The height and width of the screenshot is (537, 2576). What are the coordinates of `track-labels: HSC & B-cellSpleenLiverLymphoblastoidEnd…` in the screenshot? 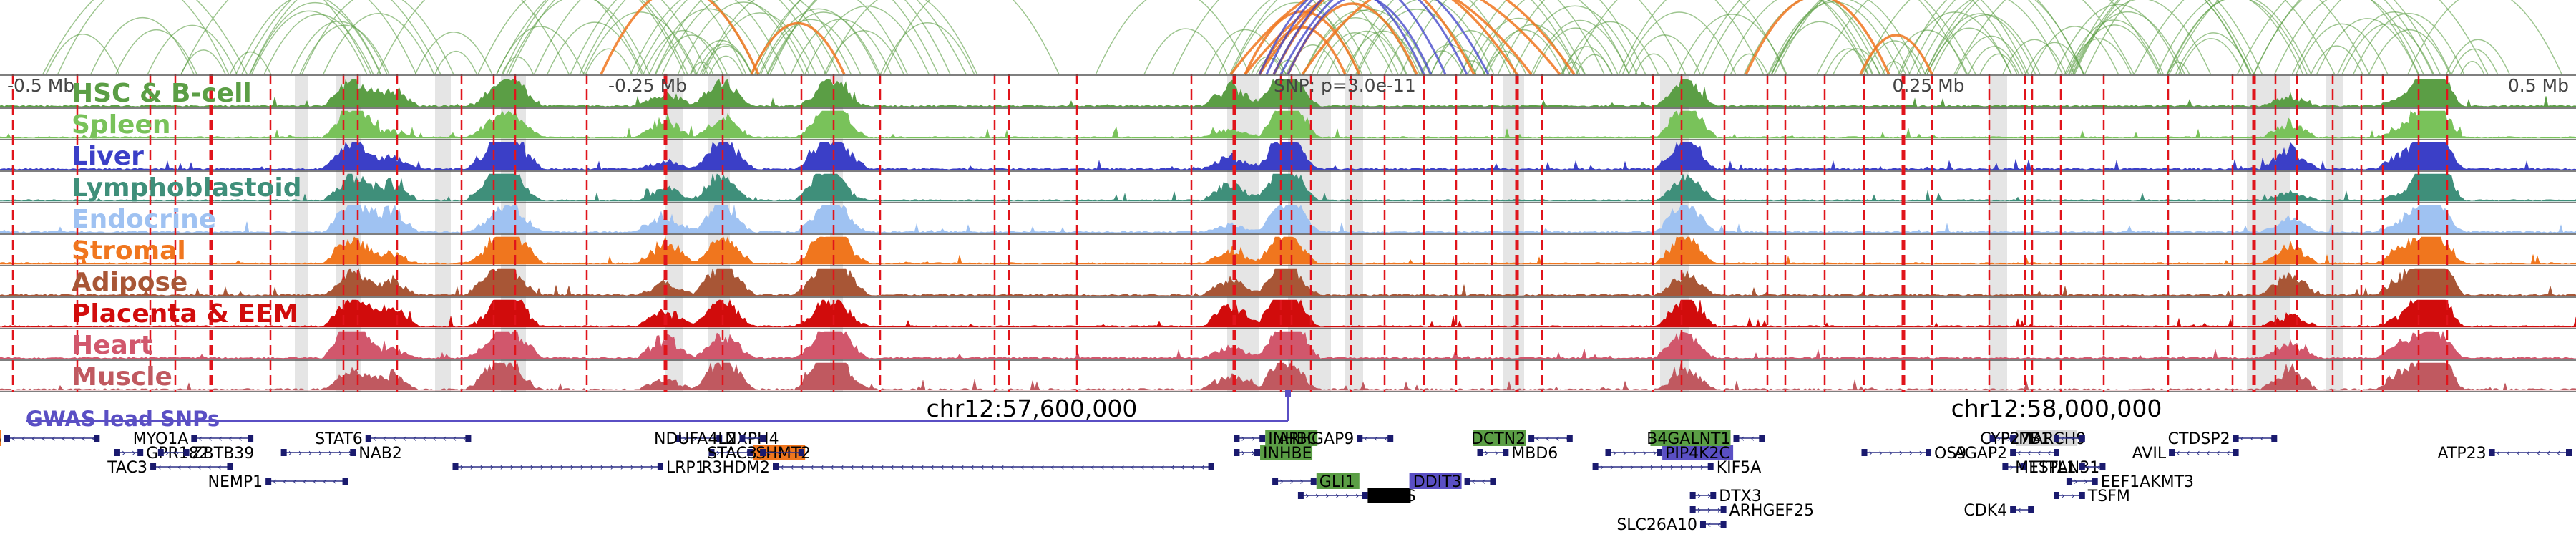 It's located at (187, 235).